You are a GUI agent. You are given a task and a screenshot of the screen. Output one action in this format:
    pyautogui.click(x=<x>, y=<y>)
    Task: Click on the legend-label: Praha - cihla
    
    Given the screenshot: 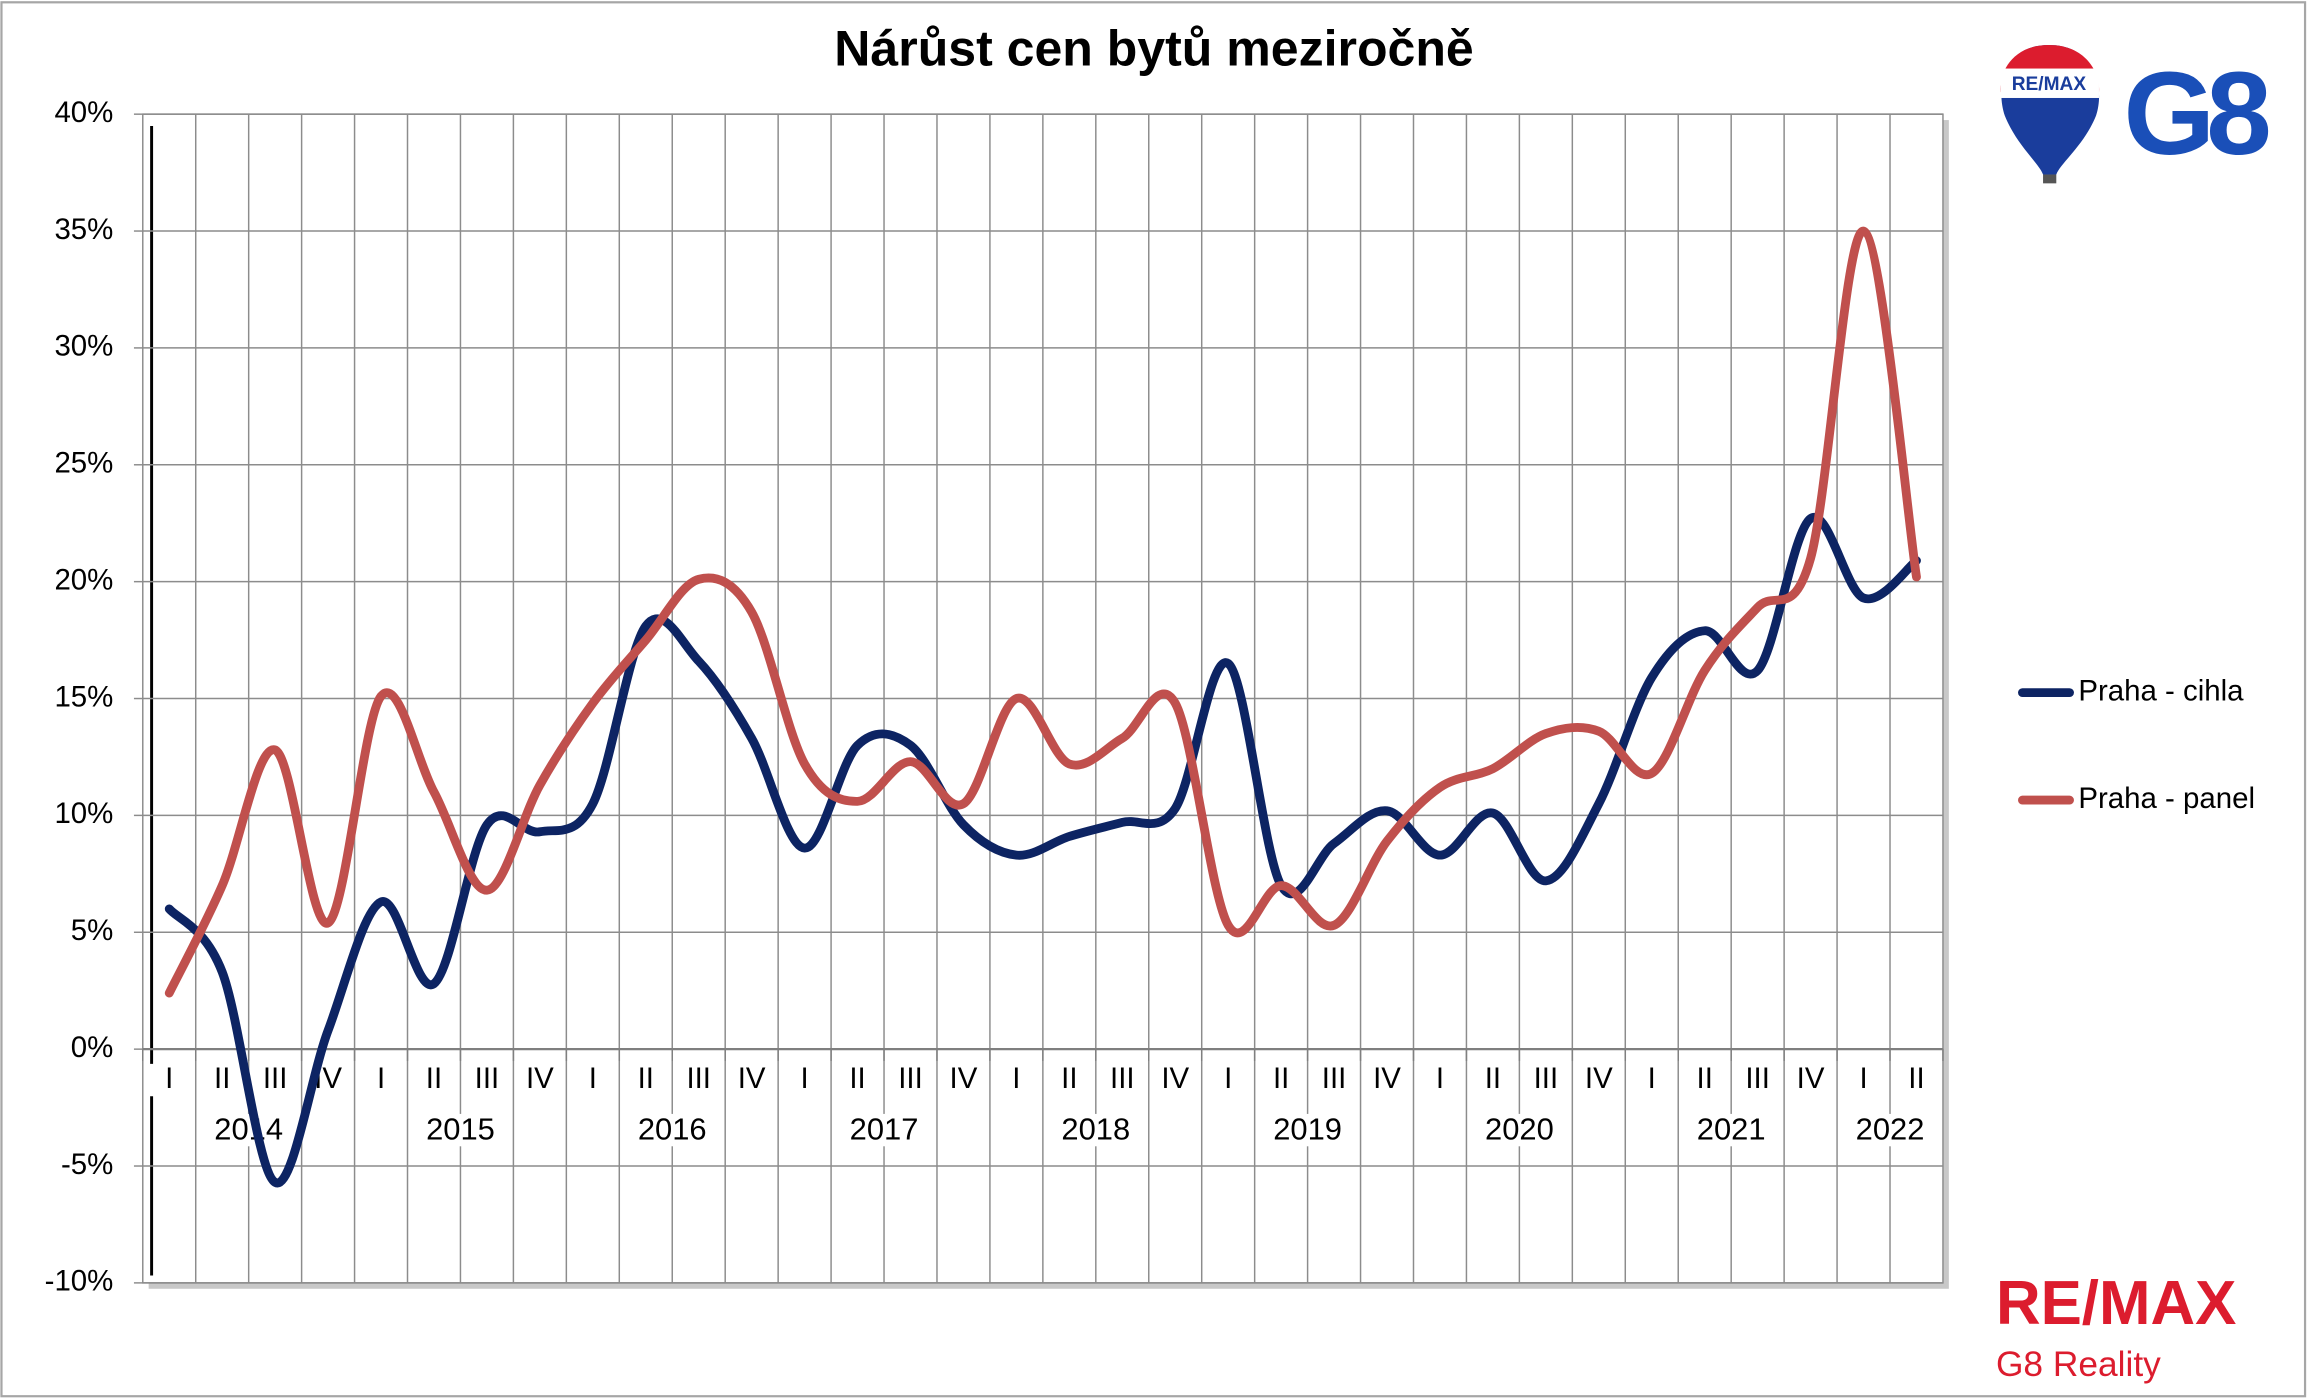 What is the action you would take?
    pyautogui.click(x=2161, y=690)
    